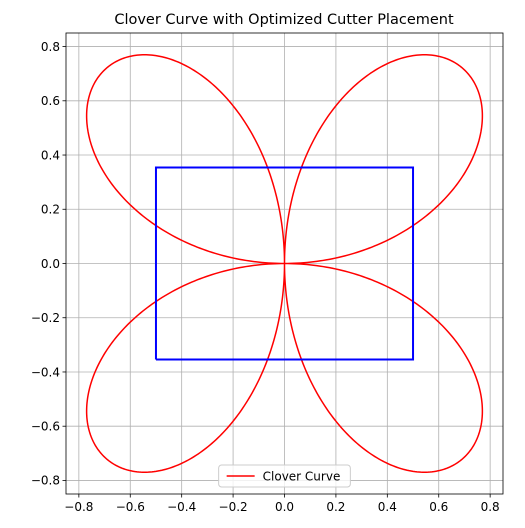  Describe the element at coordinates (233, 507) in the screenshot. I see `x-tick-label: −0.2` at that location.